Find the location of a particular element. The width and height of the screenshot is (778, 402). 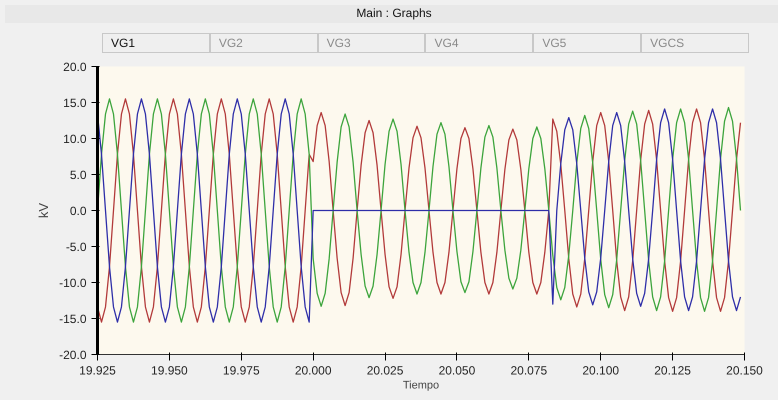

y-tick-label: 15.0 is located at coordinates (75, 103).